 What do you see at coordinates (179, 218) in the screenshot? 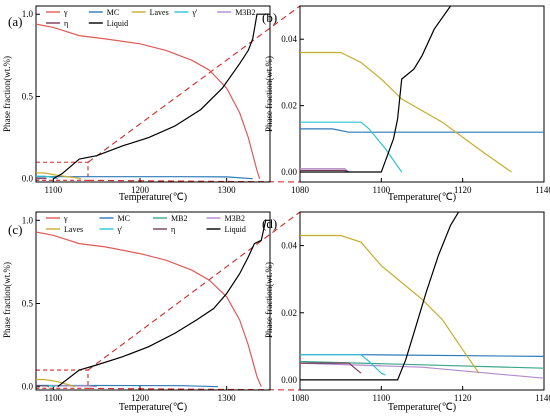
I see `legend-label-MB2: MB2` at bounding box center [179, 218].